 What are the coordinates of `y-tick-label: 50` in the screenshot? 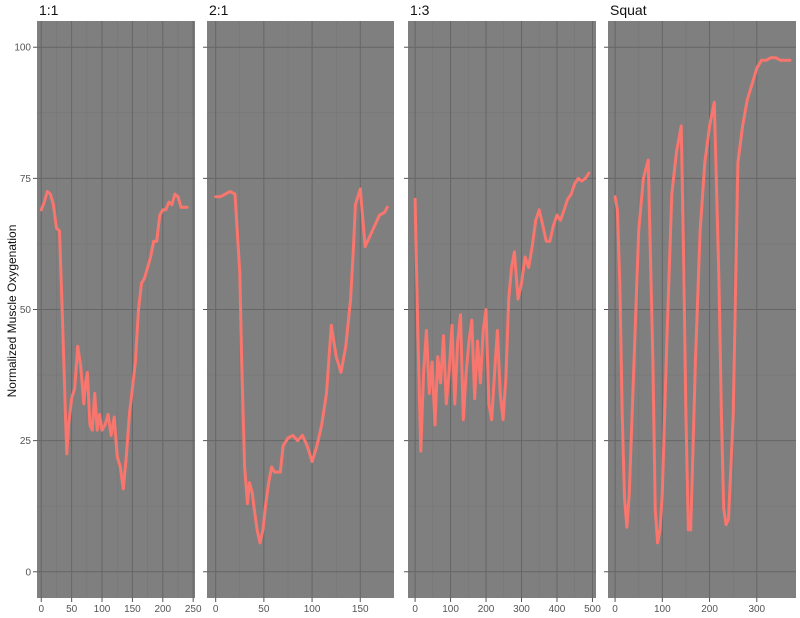 It's located at (26, 310).